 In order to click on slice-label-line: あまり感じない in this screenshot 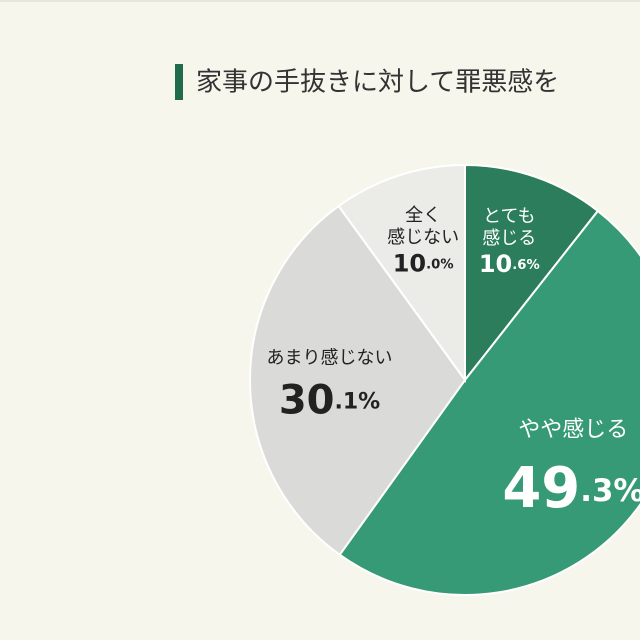, I will do `click(330, 357)`.